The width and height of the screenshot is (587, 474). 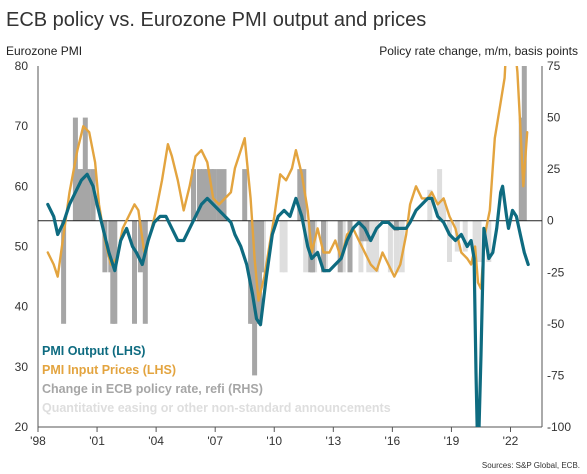 I want to click on x-tick-label: '16, so click(x=393, y=441).